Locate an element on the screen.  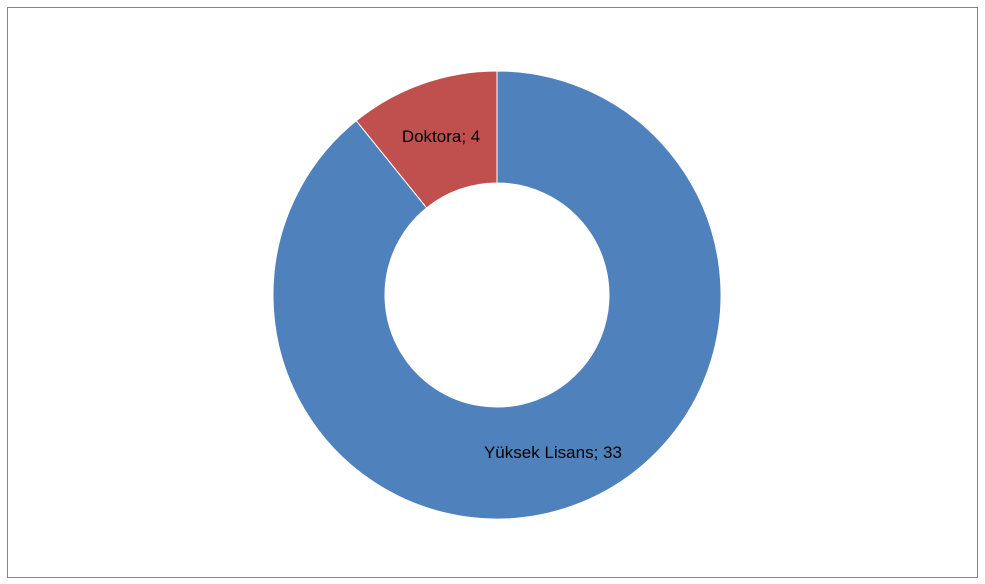
donut-slice is located at coordinates (426, 139).